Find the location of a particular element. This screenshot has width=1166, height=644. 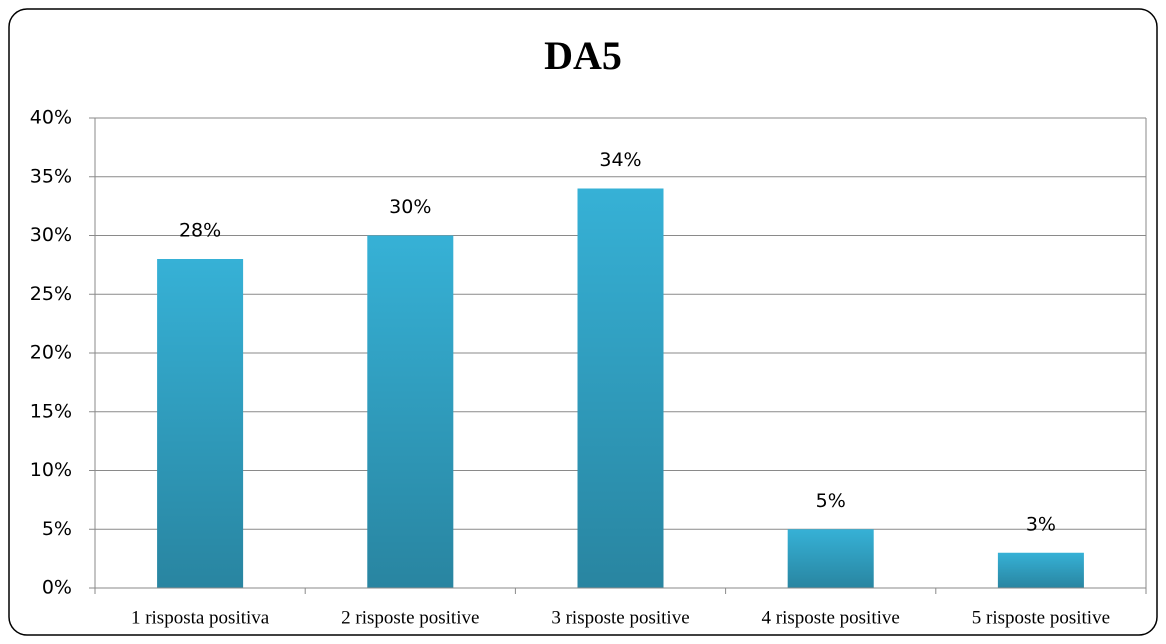

data-label: 5% is located at coordinates (831, 501).